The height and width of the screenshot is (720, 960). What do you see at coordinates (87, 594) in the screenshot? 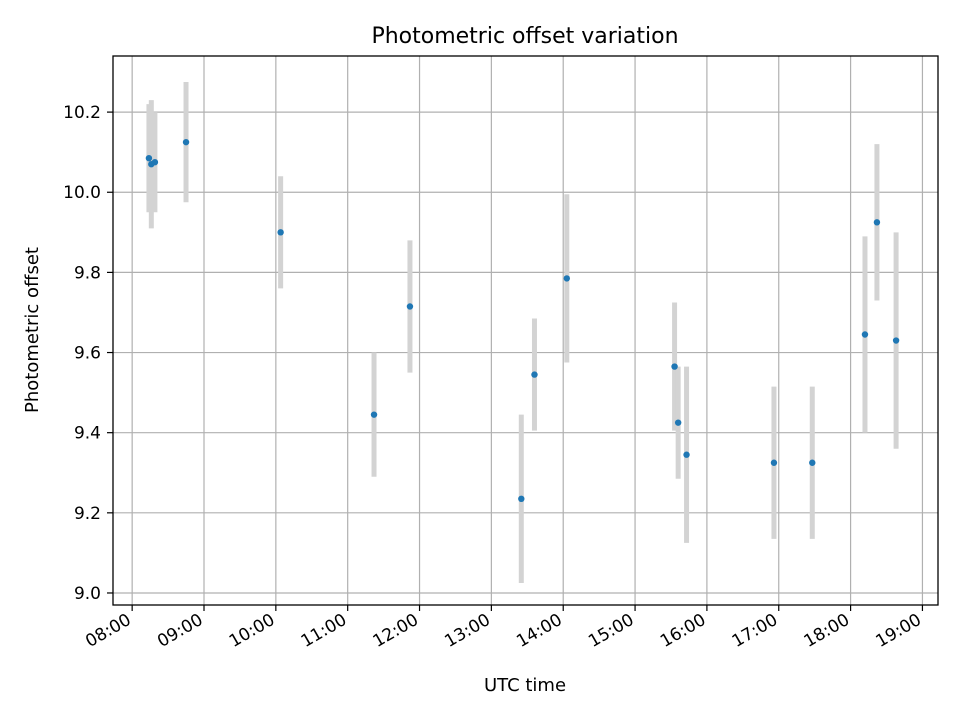
I see `y-tick-label: 9.0` at bounding box center [87, 594].